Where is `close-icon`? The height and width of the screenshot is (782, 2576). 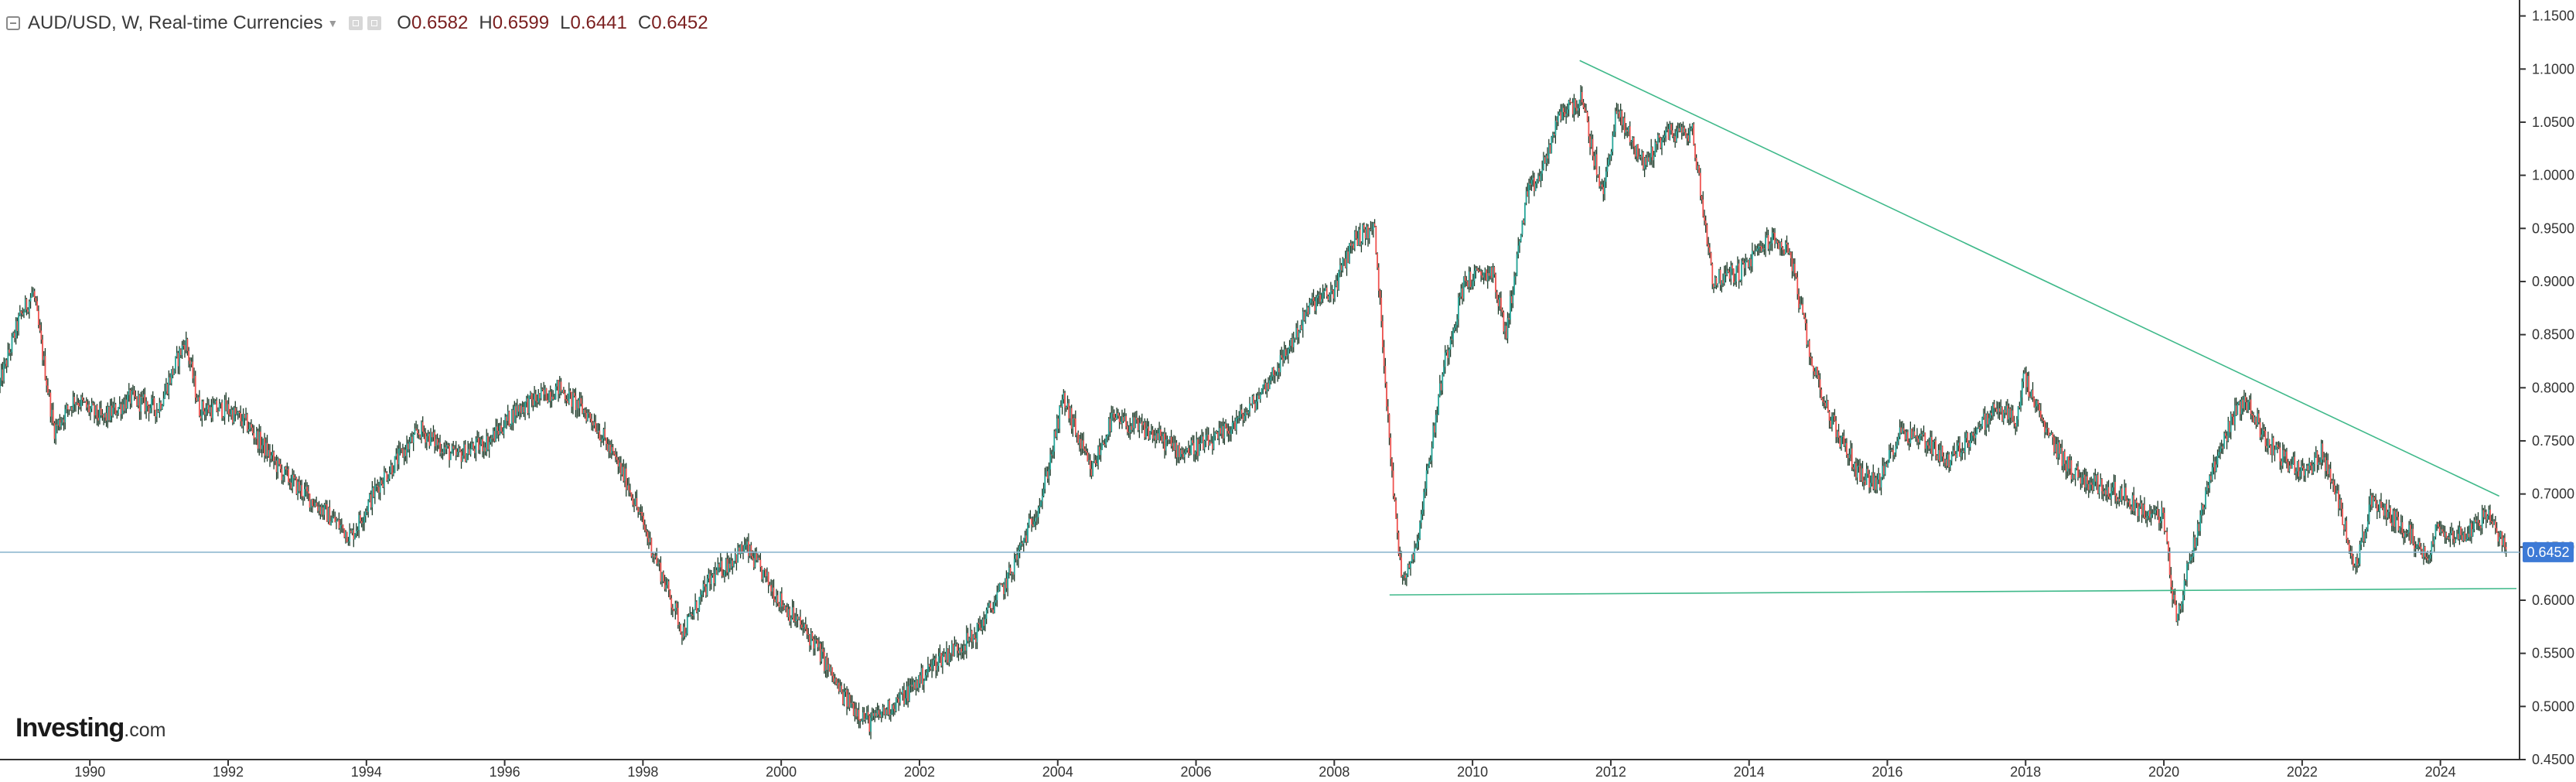
close-icon is located at coordinates (375, 23).